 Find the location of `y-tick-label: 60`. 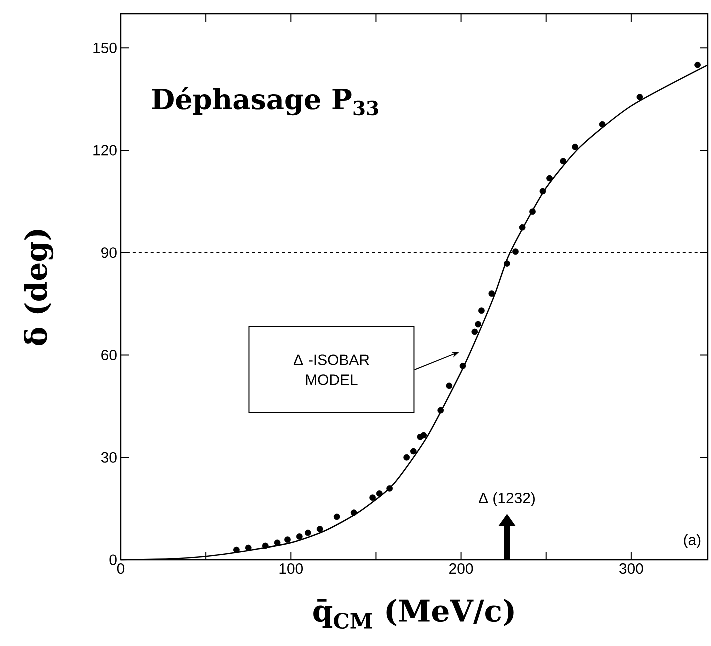

y-tick-label: 60 is located at coordinates (109, 355).